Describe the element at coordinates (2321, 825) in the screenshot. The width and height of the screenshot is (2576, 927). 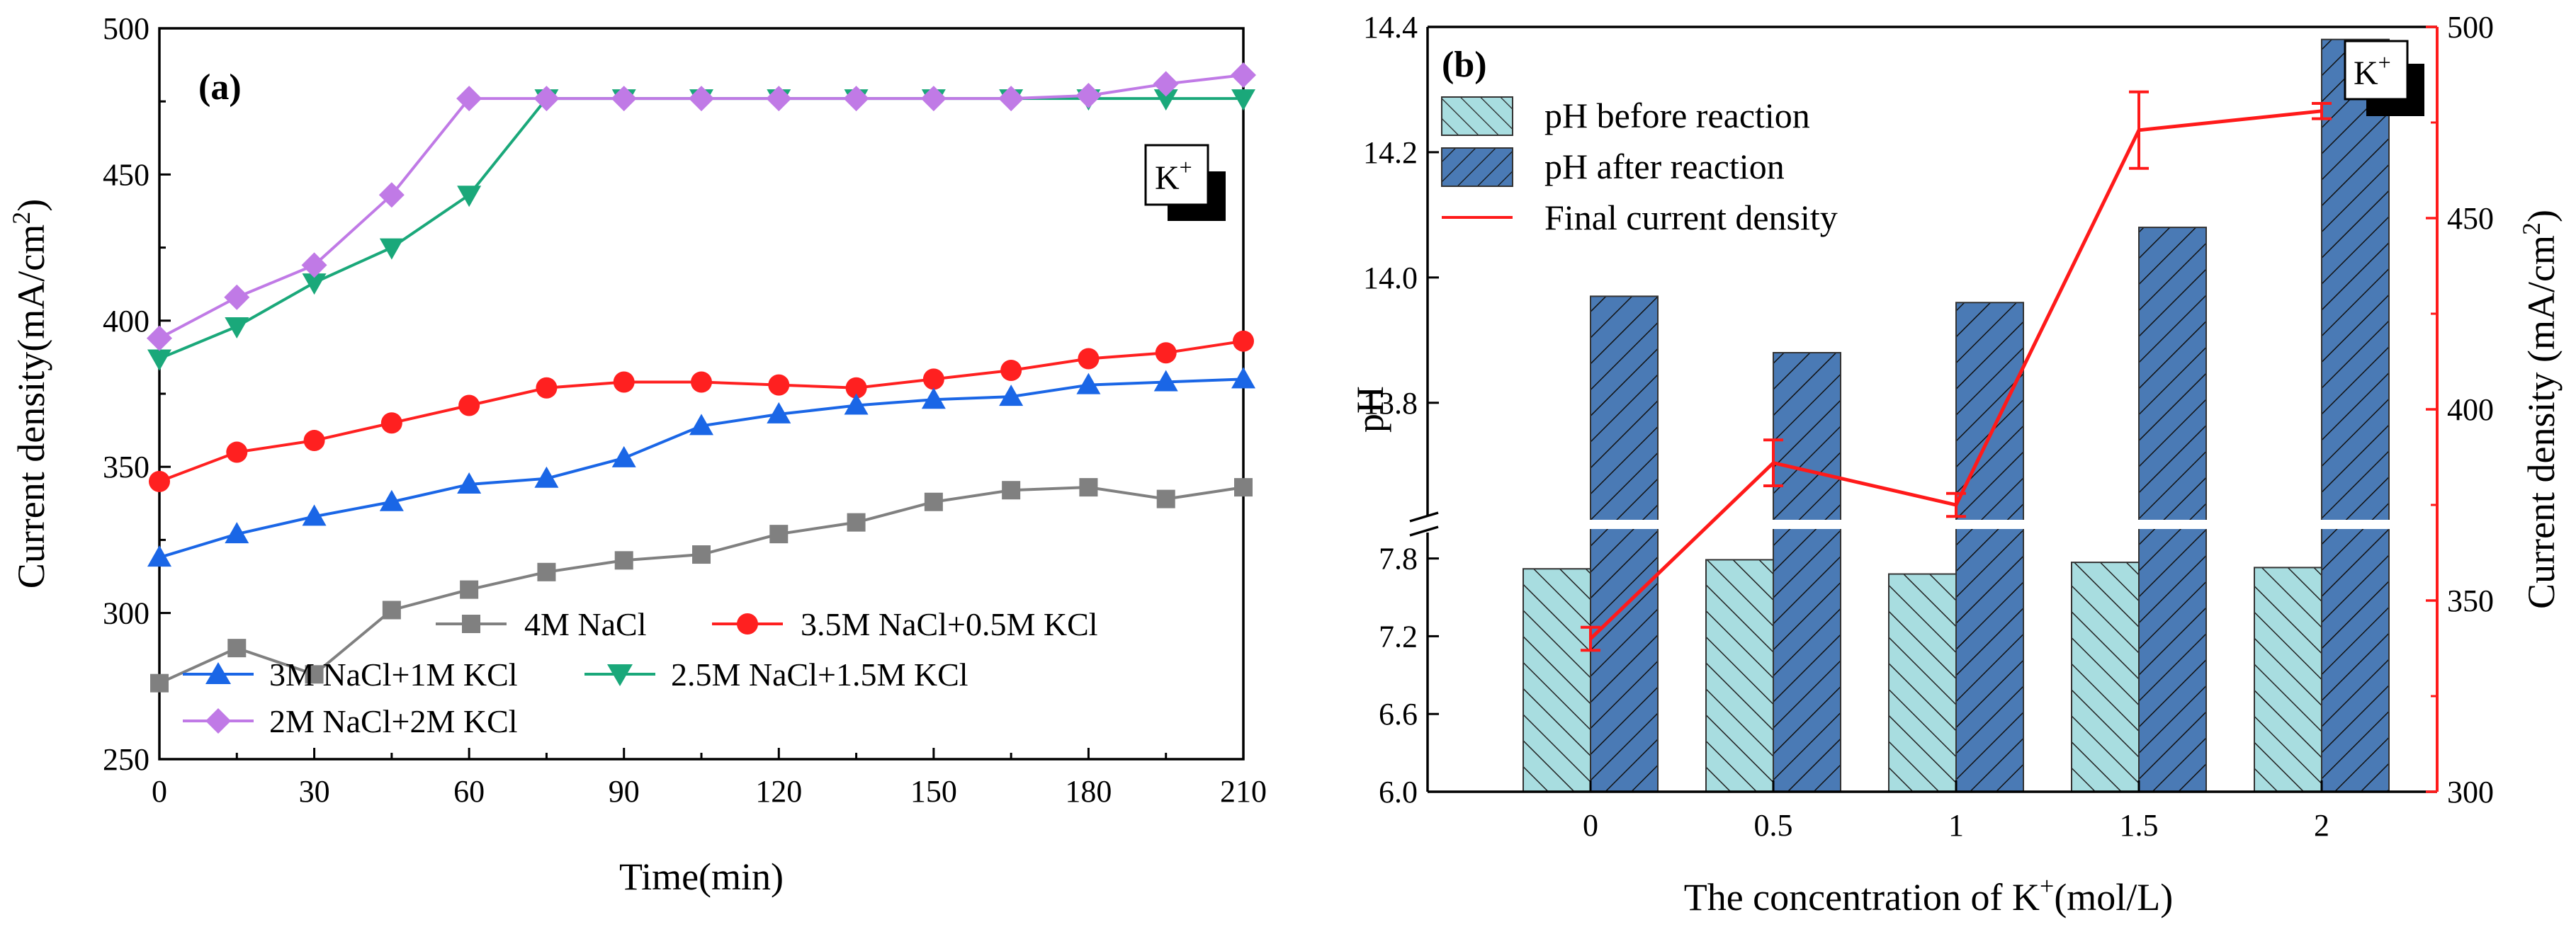
I see `x-tick-label-b: 2` at that location.